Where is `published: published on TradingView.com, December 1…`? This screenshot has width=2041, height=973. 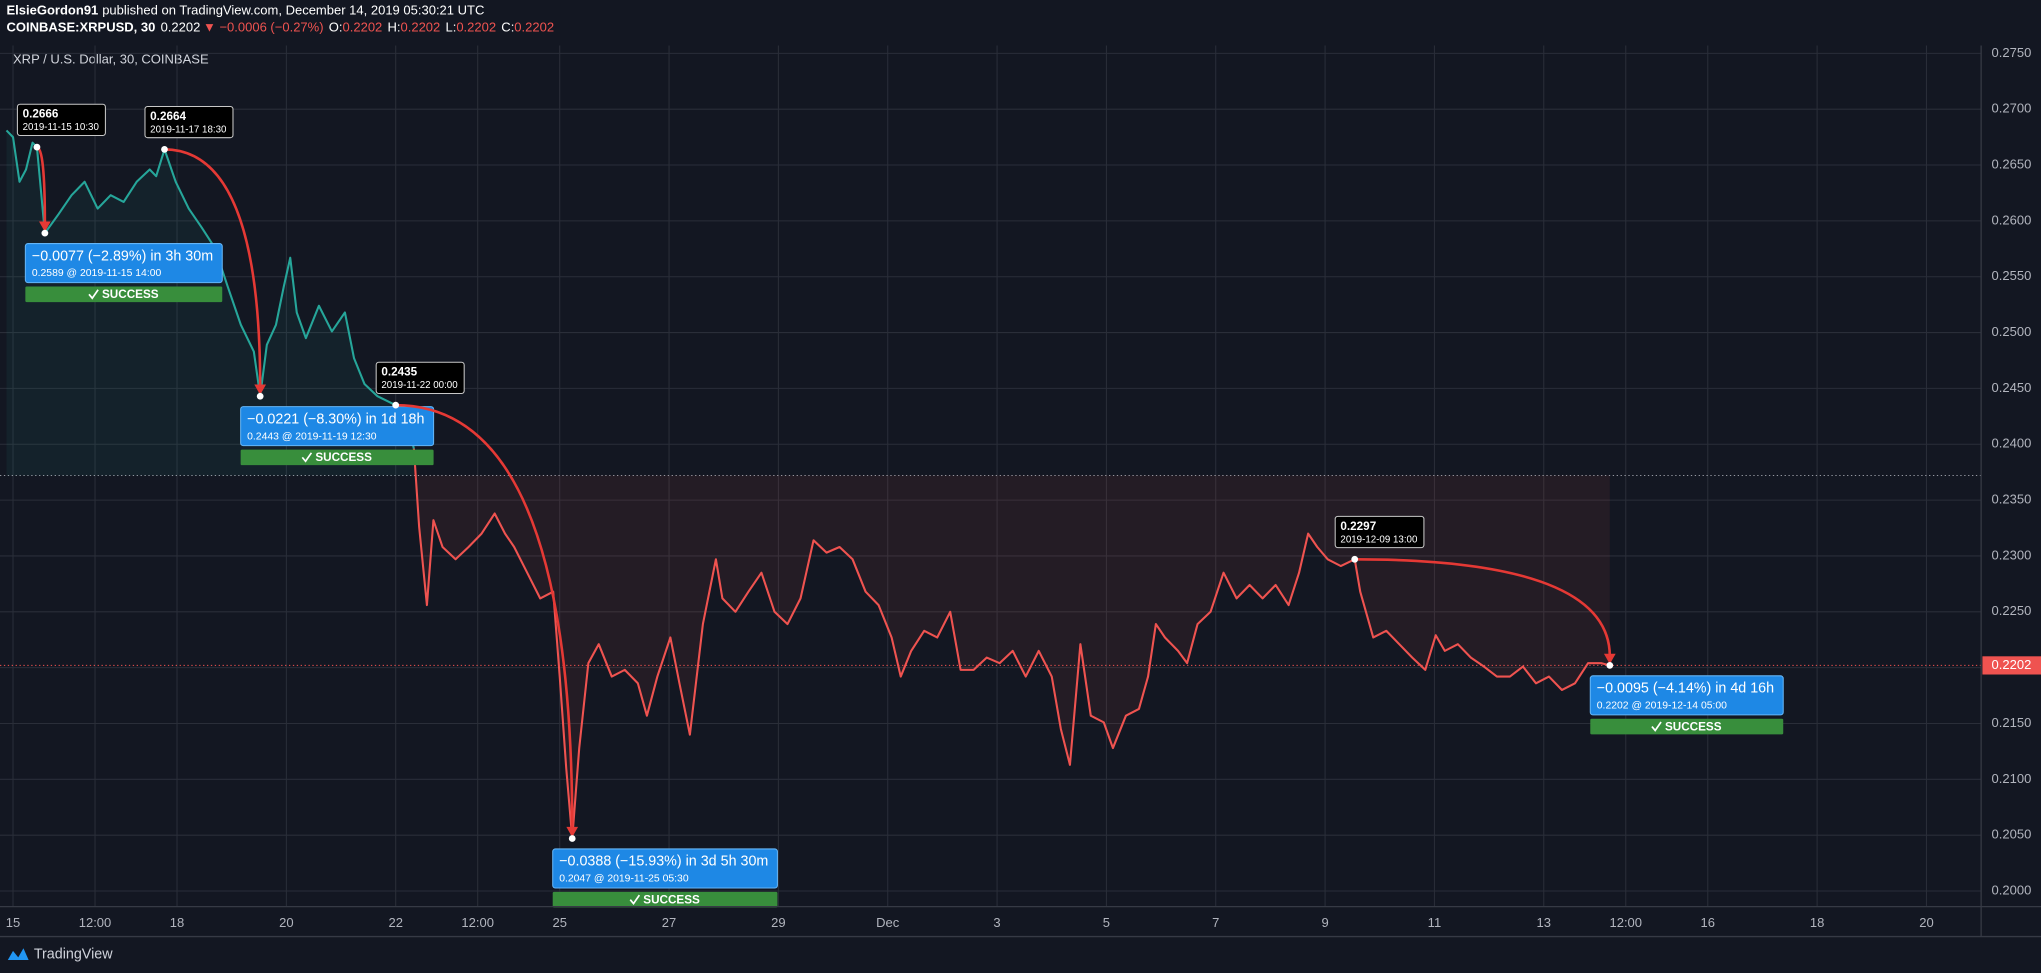
published: published on TradingView.com, December 1… is located at coordinates (293, 10).